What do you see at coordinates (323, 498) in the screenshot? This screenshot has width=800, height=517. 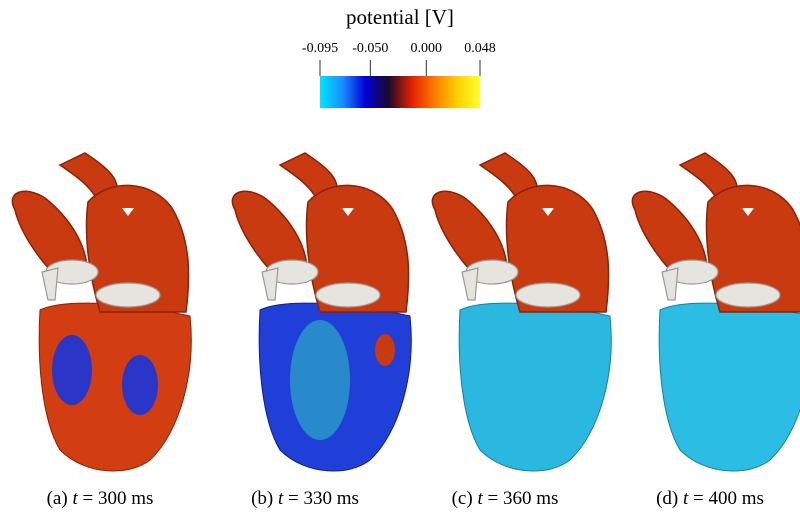 I see `caption-time: = 330 ms` at bounding box center [323, 498].